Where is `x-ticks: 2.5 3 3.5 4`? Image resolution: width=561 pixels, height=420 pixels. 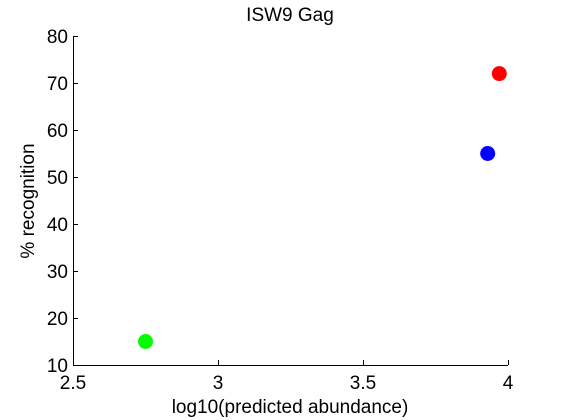
x-ticks: 2.5 3 3.5 4 is located at coordinates (287, 377).